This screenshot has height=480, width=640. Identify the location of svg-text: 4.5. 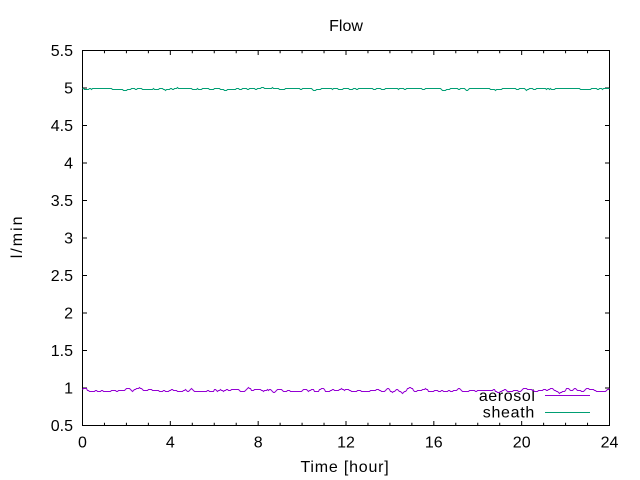
(62, 126).